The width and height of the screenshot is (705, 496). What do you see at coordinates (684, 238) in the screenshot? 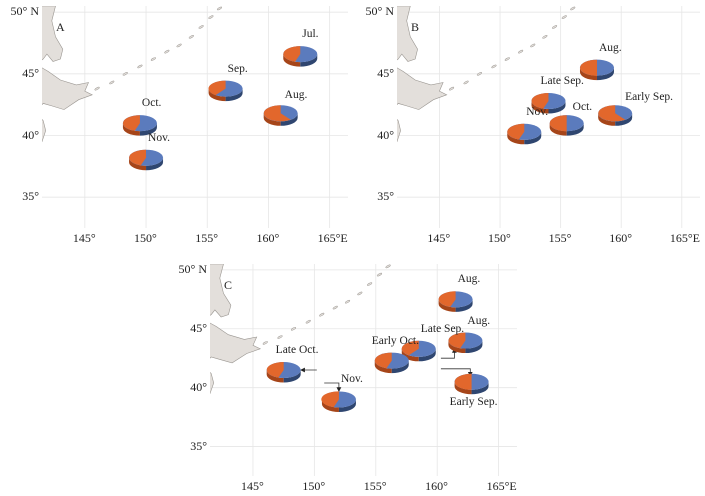
I see `lon-tick-label: 165°E` at bounding box center [684, 238].